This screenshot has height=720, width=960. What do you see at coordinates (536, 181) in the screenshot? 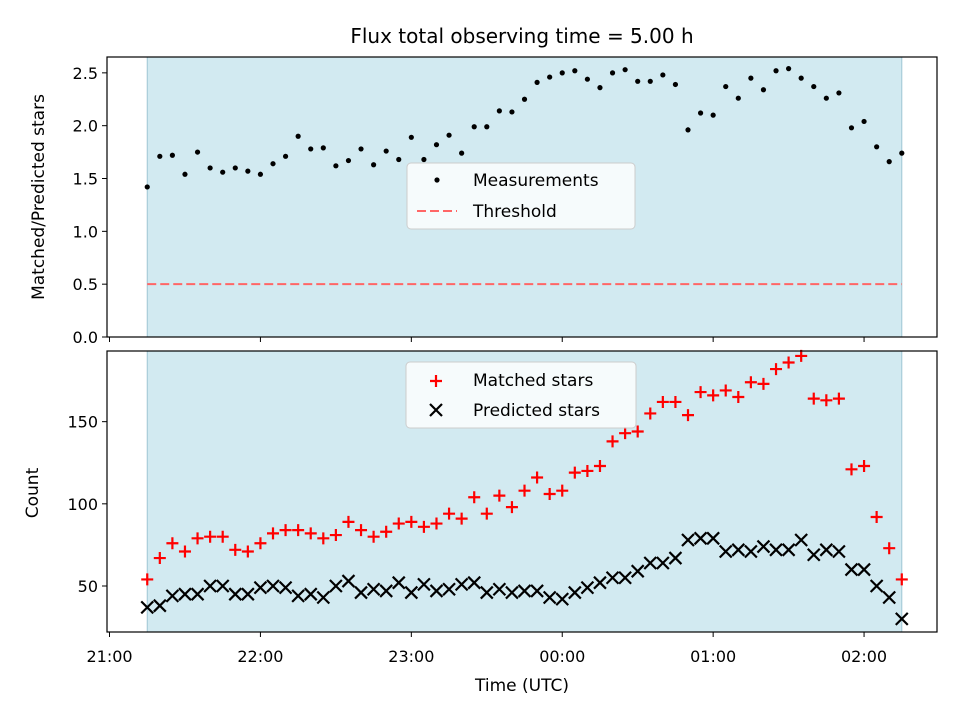
I see `legend-measurements-label: Measurements` at bounding box center [536, 181].